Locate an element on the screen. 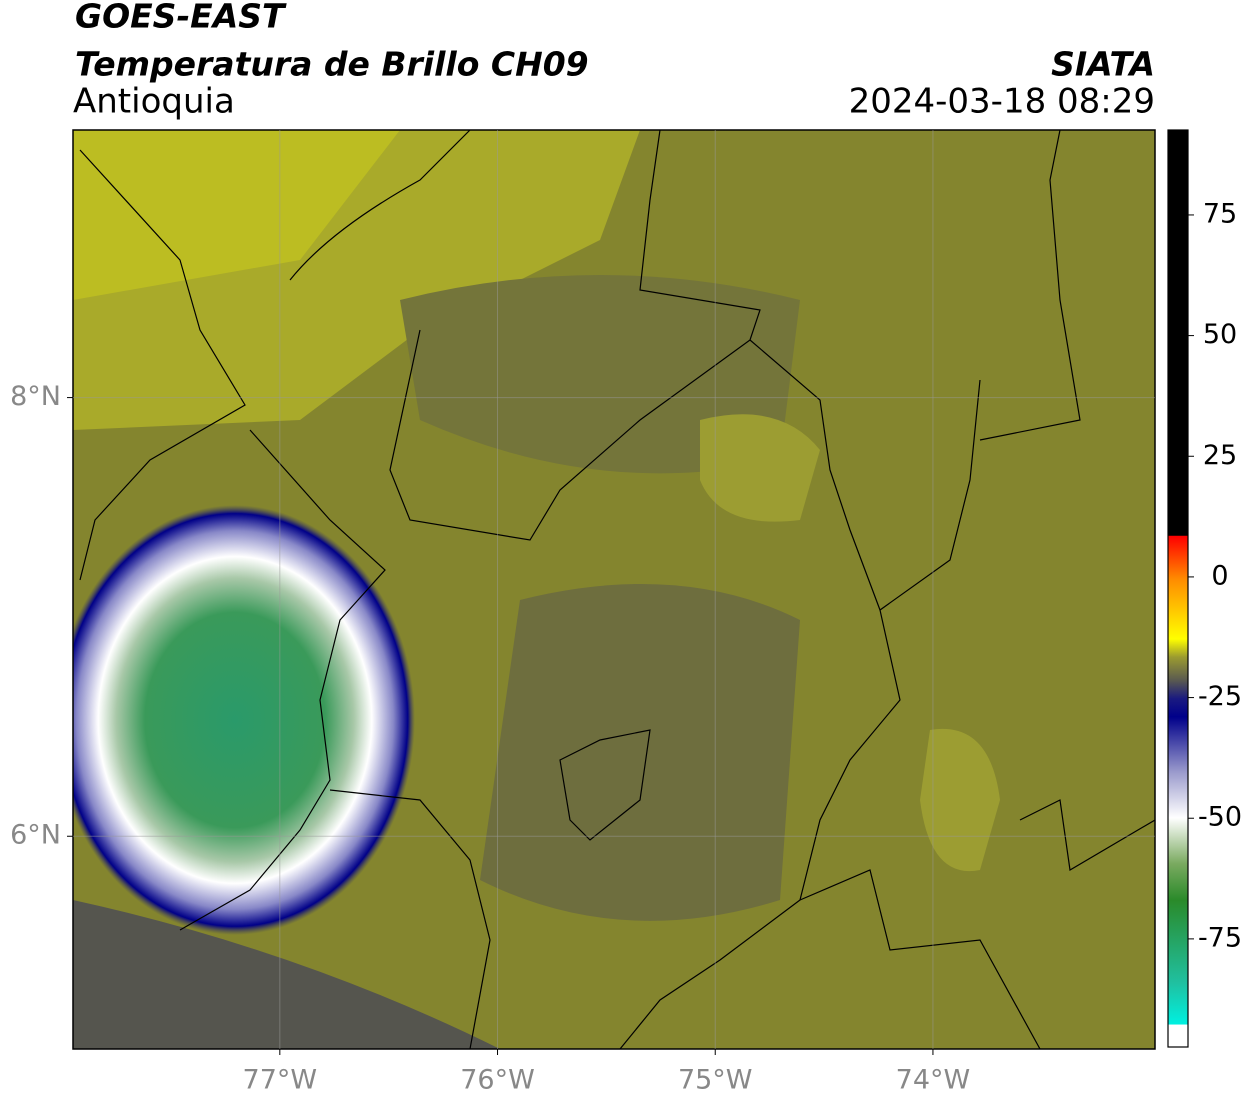 The height and width of the screenshot is (1103, 1252). datetime: 2024-03-18 08:29 is located at coordinates (1002, 102).